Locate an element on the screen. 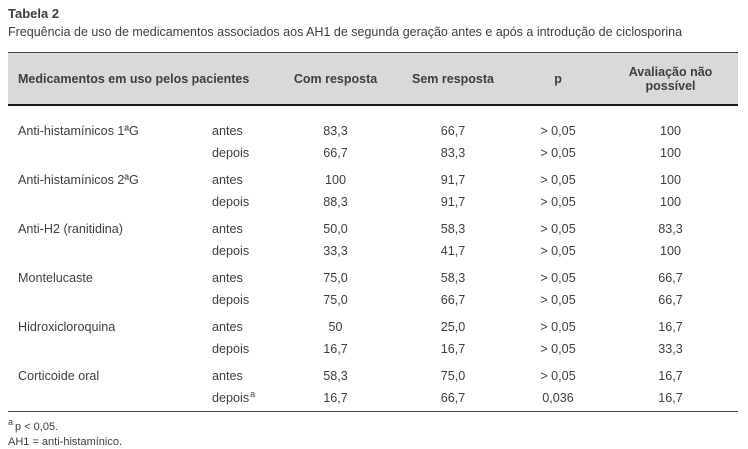  com-resposta-value: 50,0 is located at coordinates (335, 229).